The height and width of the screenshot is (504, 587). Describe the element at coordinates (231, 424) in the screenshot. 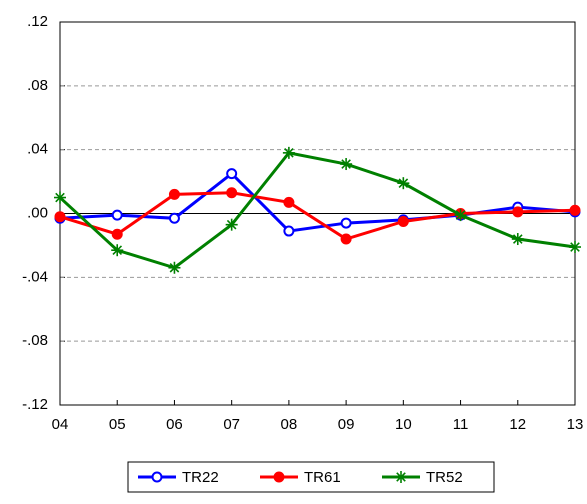

I see `x-tick-label: 07` at that location.